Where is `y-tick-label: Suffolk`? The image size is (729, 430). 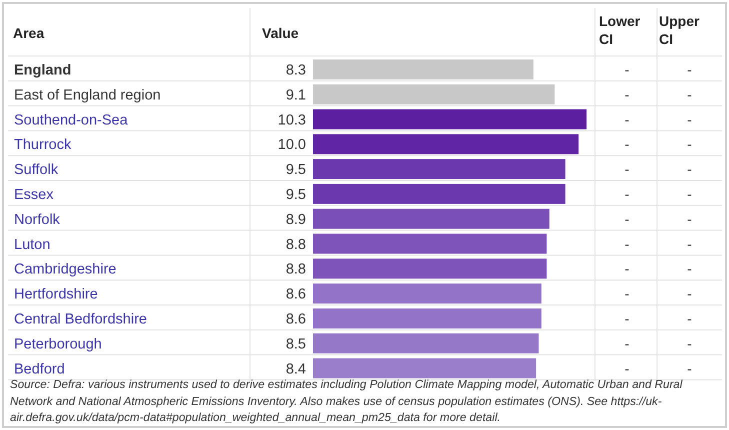 y-tick-label: Suffolk is located at coordinates (36, 170).